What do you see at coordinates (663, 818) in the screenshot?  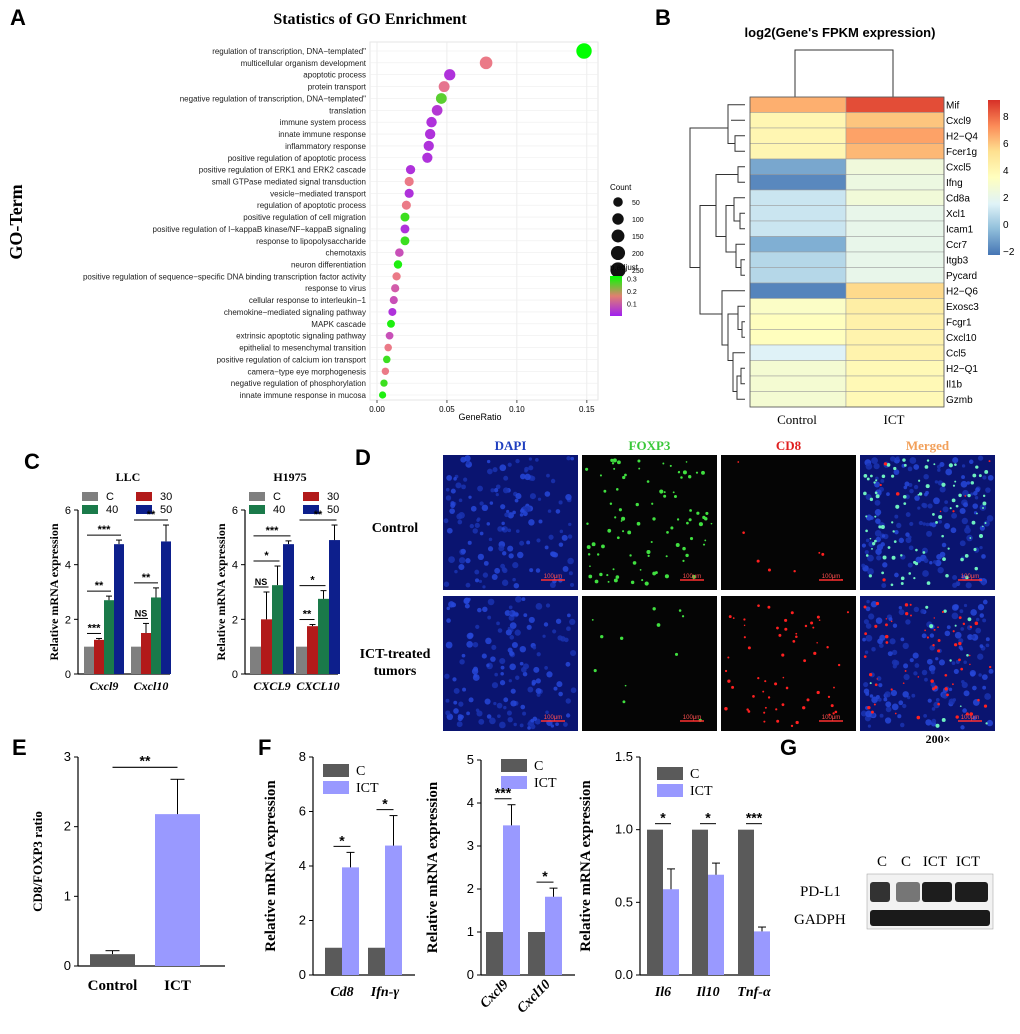 I see `significance-label: *` at bounding box center [663, 818].